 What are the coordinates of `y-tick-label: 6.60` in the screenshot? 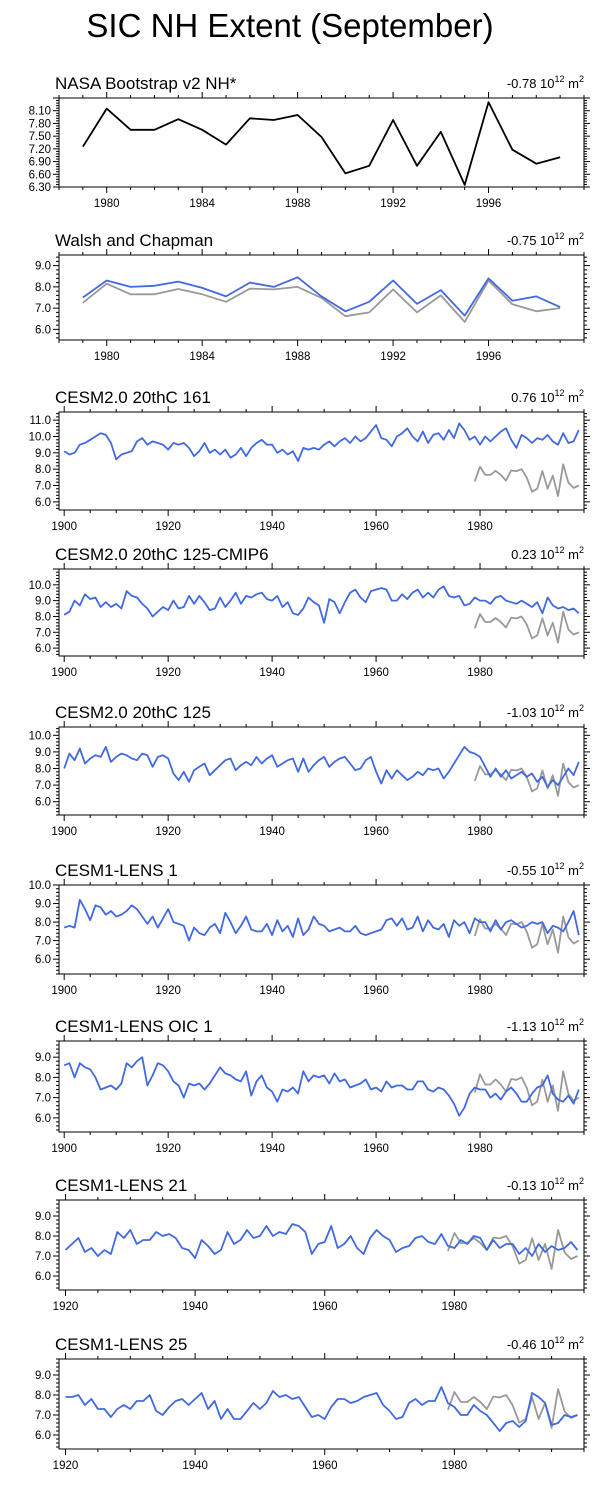 It's located at (40, 175).